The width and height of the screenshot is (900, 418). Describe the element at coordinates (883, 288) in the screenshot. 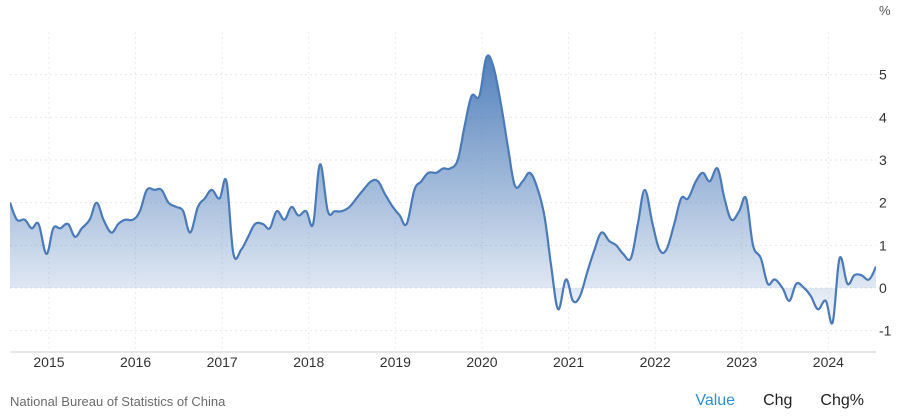

I see `y-tick-label: 0` at that location.